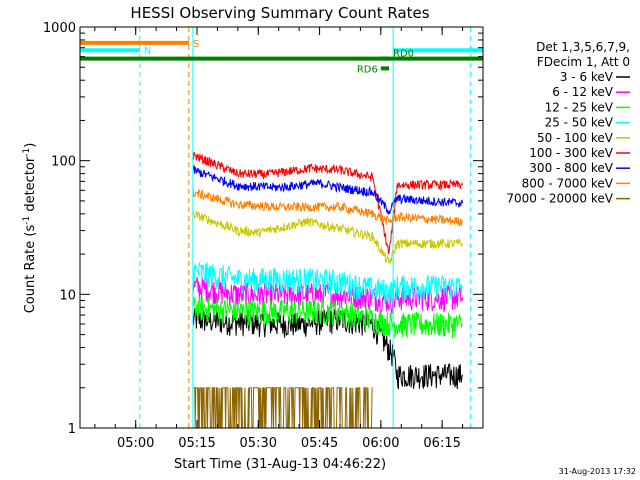 Image resolution: width=640 pixels, height=480 pixels. What do you see at coordinates (597, 471) in the screenshot?
I see `footer-date: 31-Aug-2013 17:32` at bounding box center [597, 471].